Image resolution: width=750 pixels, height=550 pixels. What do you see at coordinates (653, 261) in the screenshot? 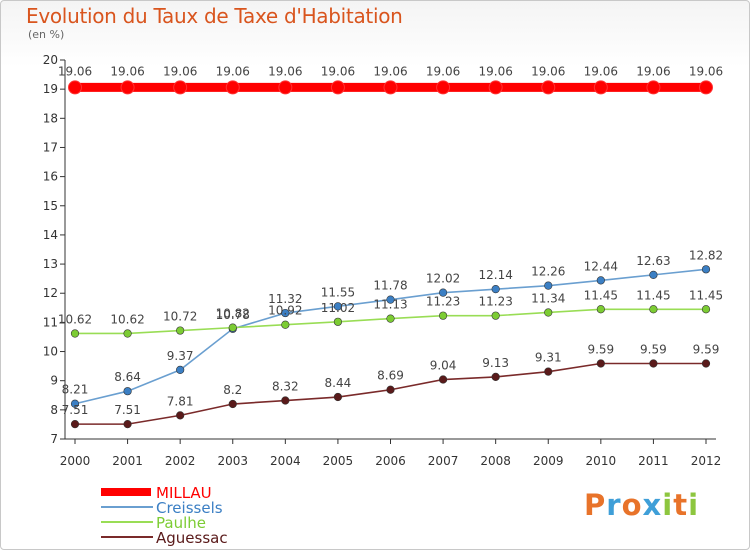
I see `data-label: 12.63` at bounding box center [653, 261].